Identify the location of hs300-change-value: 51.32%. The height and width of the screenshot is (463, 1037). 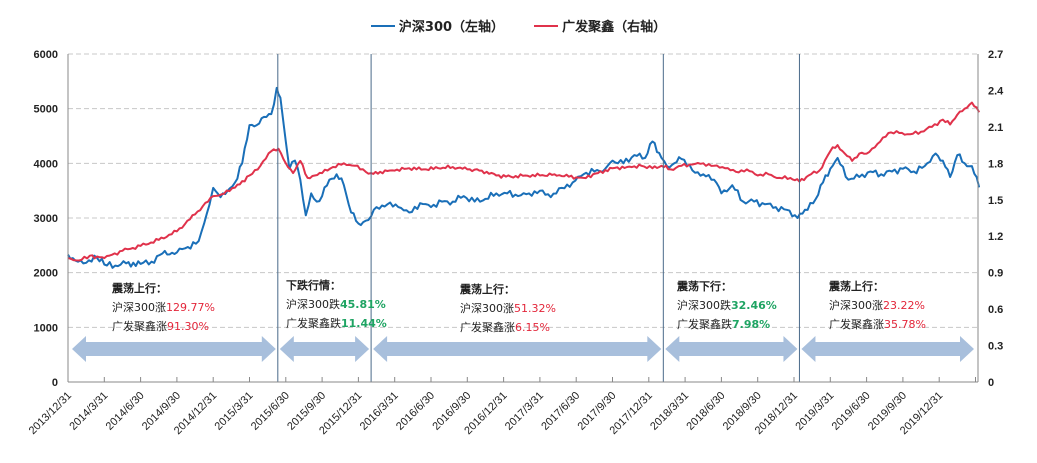
(535, 308).